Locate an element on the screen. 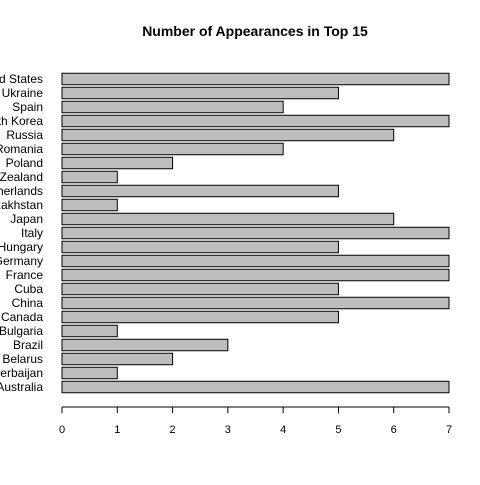 The height and width of the screenshot is (485, 480). x-tick-label-5: 5 is located at coordinates (338, 430).